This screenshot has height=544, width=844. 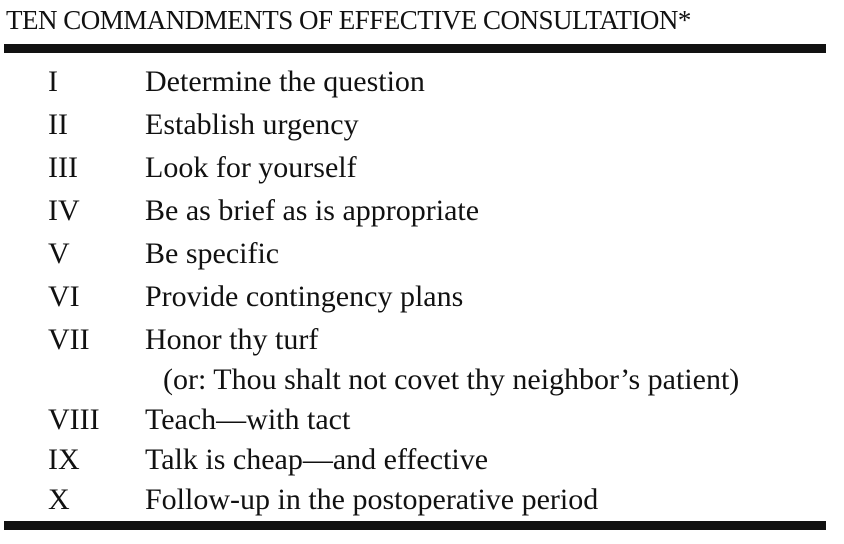 What do you see at coordinates (59, 499) in the screenshot?
I see `roman-numeral: X` at bounding box center [59, 499].